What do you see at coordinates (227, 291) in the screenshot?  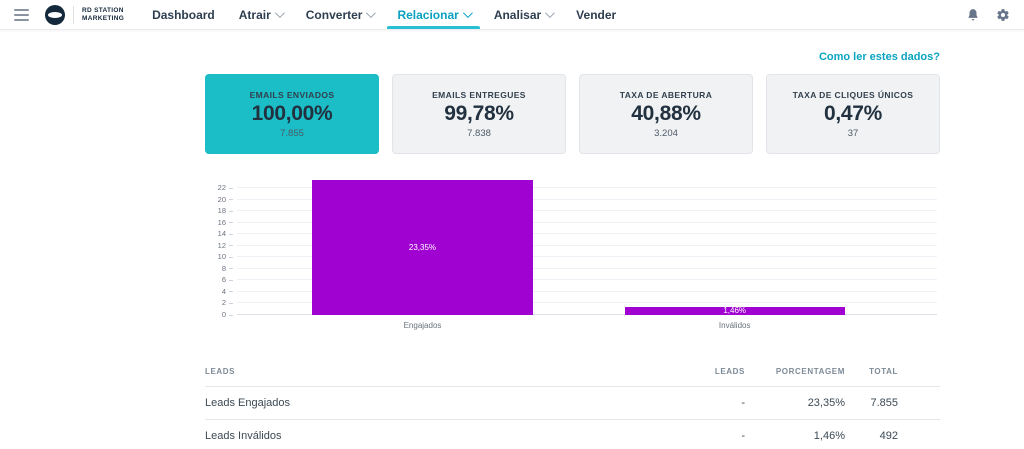 I see `y-axis-tick-label: 4` at bounding box center [227, 291].